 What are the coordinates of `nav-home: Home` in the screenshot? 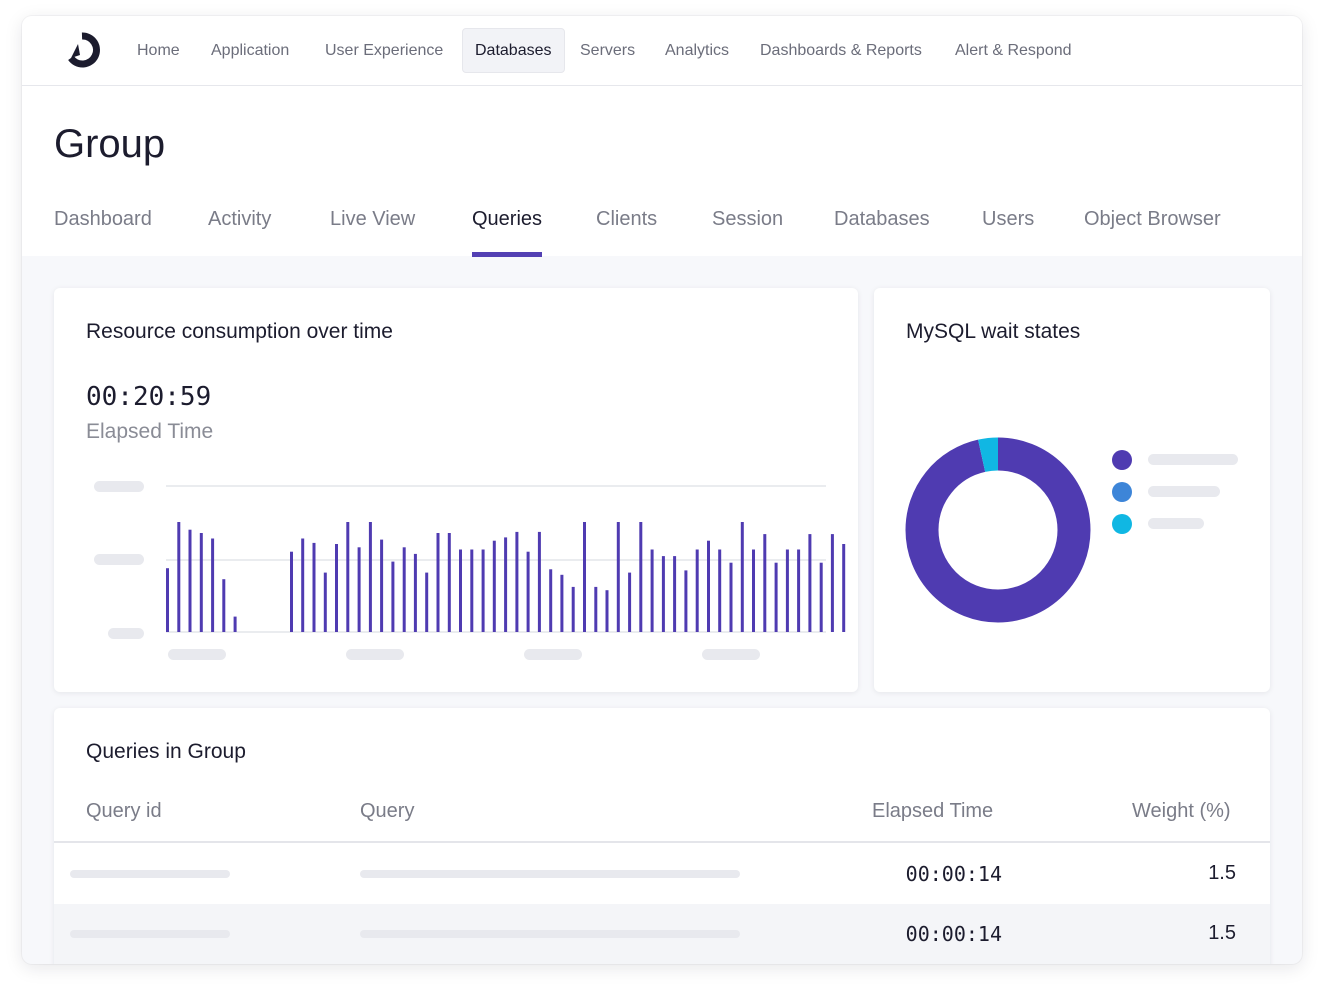 It's located at (158, 50).